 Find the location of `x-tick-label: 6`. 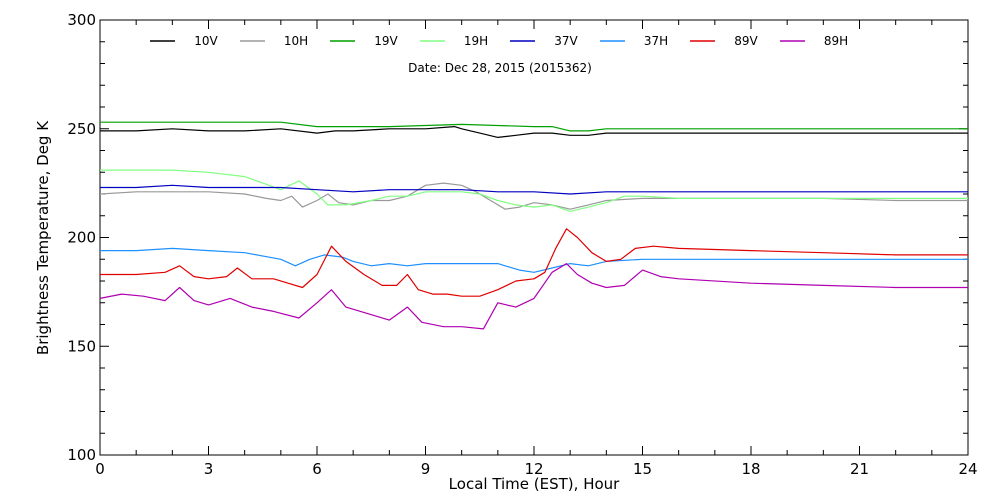

x-tick-label: 6 is located at coordinates (317, 469).